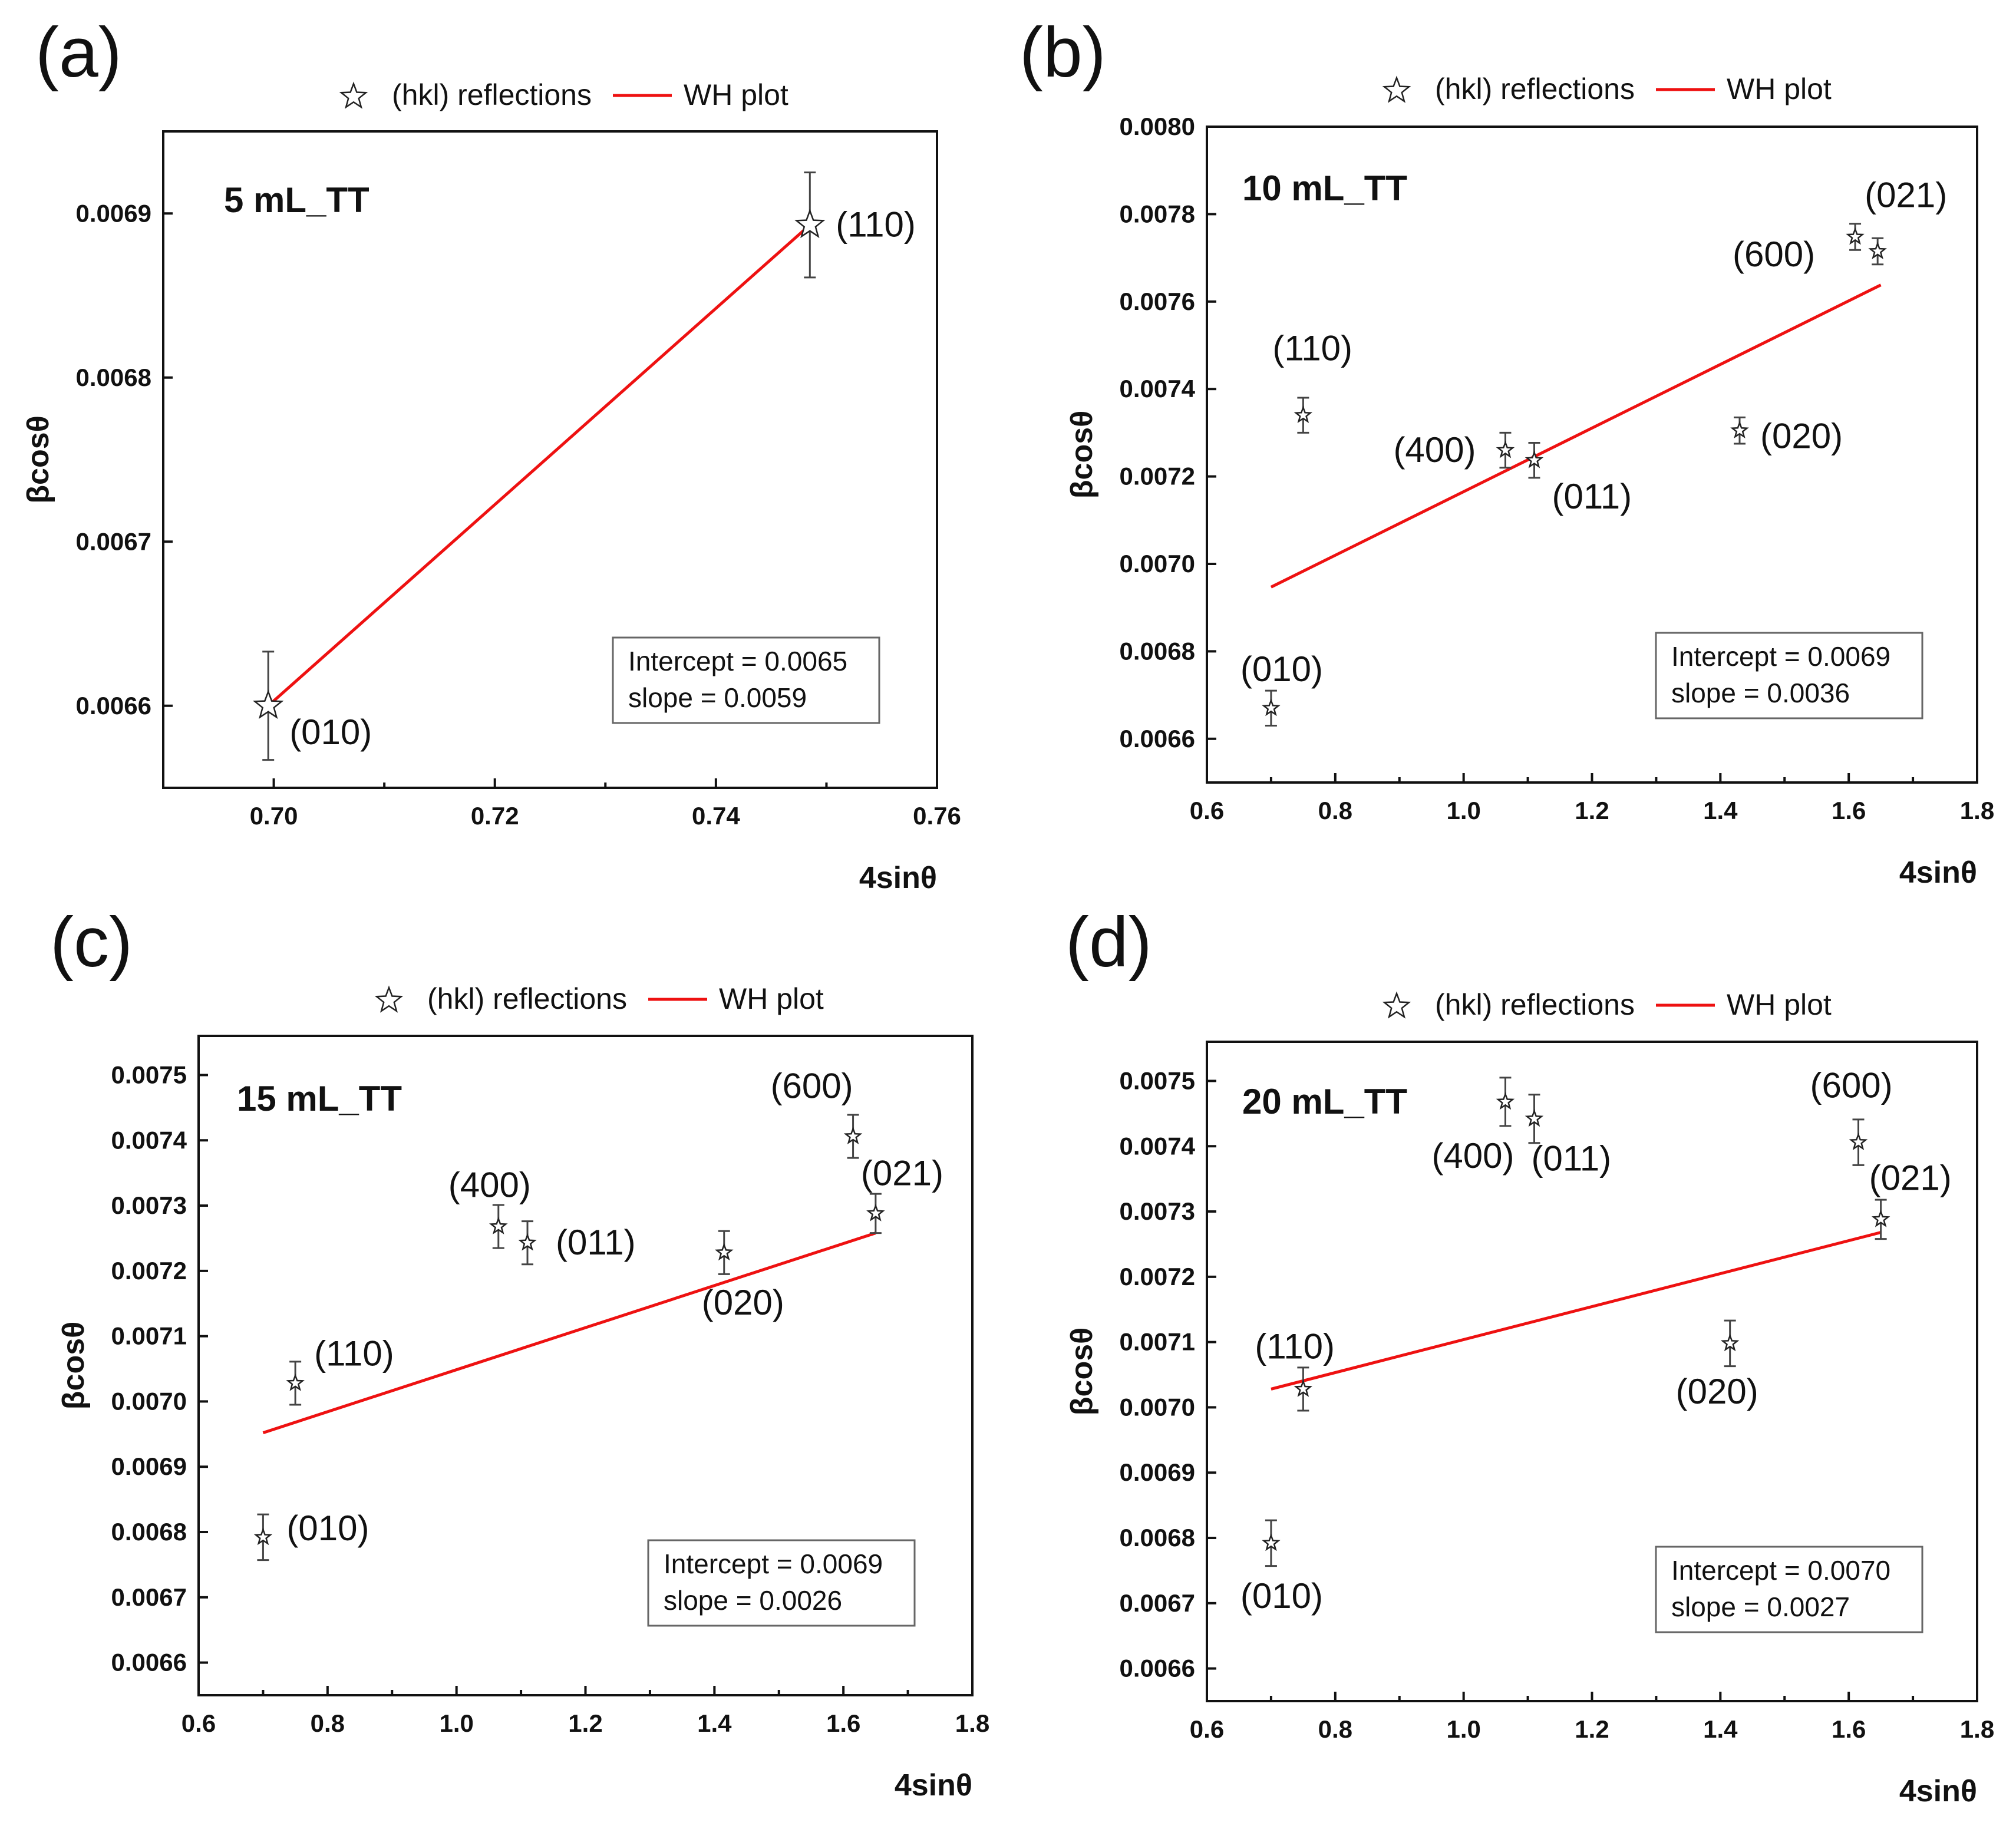 This screenshot has width=2016, height=1839. I want to click on intercept-label: Intercept = 0.0065, so click(738, 661).